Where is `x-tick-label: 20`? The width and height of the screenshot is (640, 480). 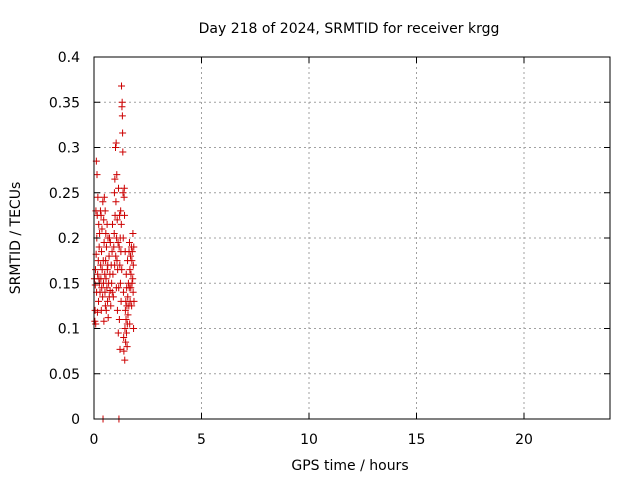 x-tick-label: 20 is located at coordinates (524, 440).